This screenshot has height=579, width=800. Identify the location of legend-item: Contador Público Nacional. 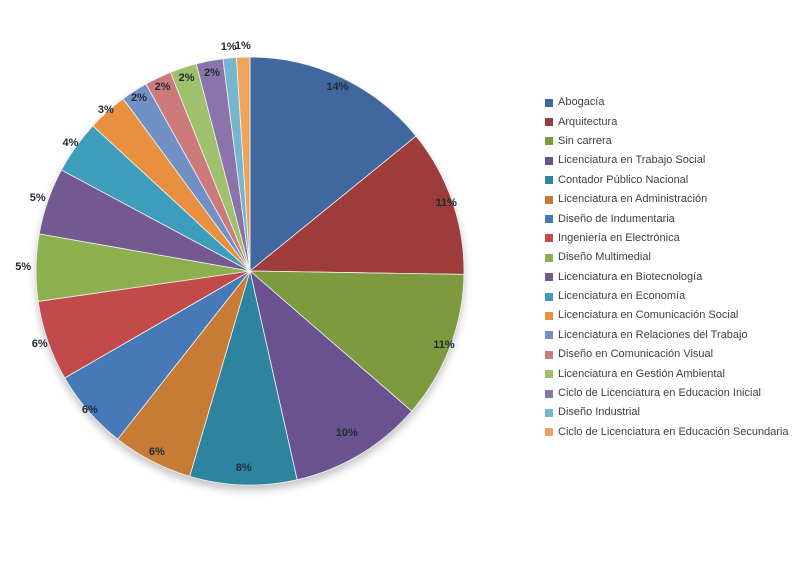
(667, 180).